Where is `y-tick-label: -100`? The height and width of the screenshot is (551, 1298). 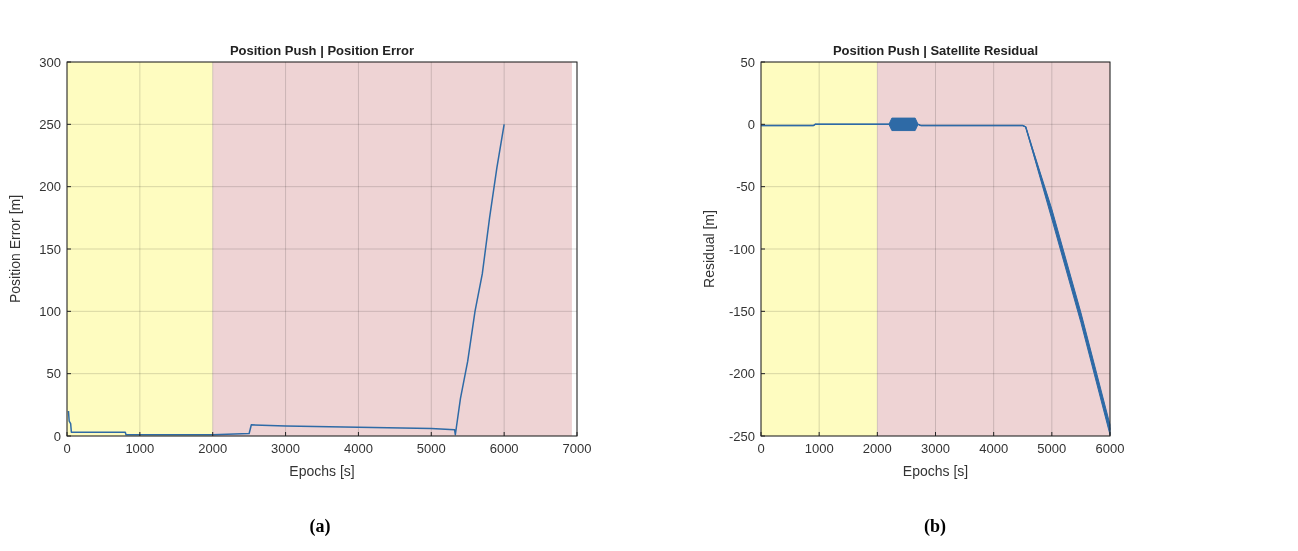
y-tick-label: -100 is located at coordinates (741, 249).